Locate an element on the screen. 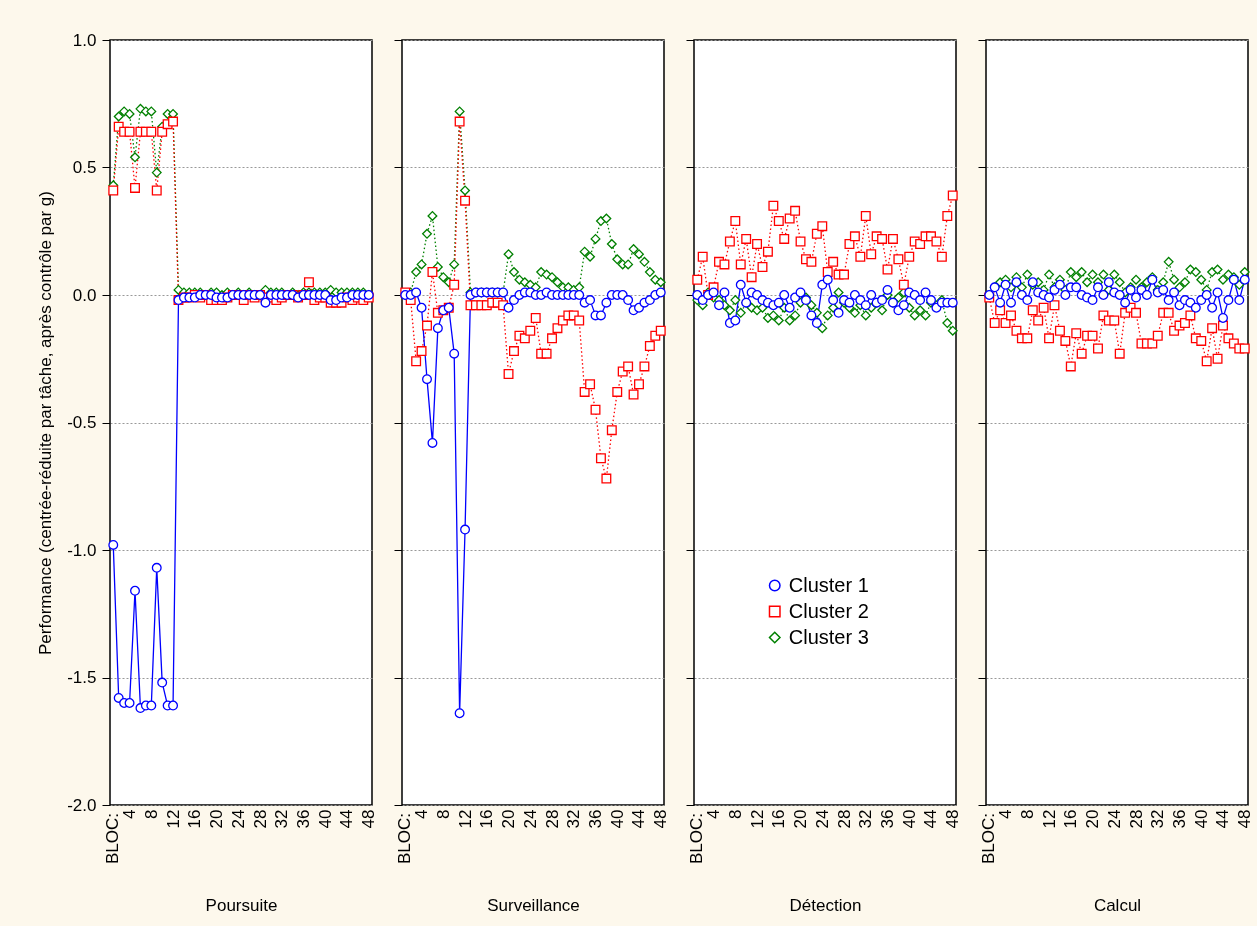 This screenshot has width=1257, height=926. x-axis-title: Poursuite is located at coordinates (241, 906).